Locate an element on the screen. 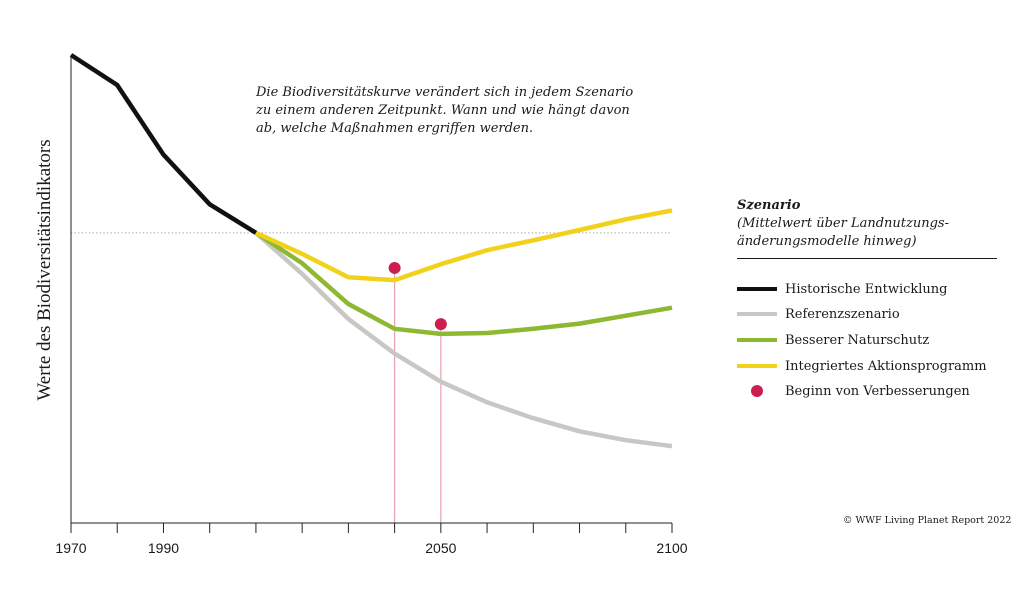  x-tick-label: 1990 is located at coordinates (163, 548).